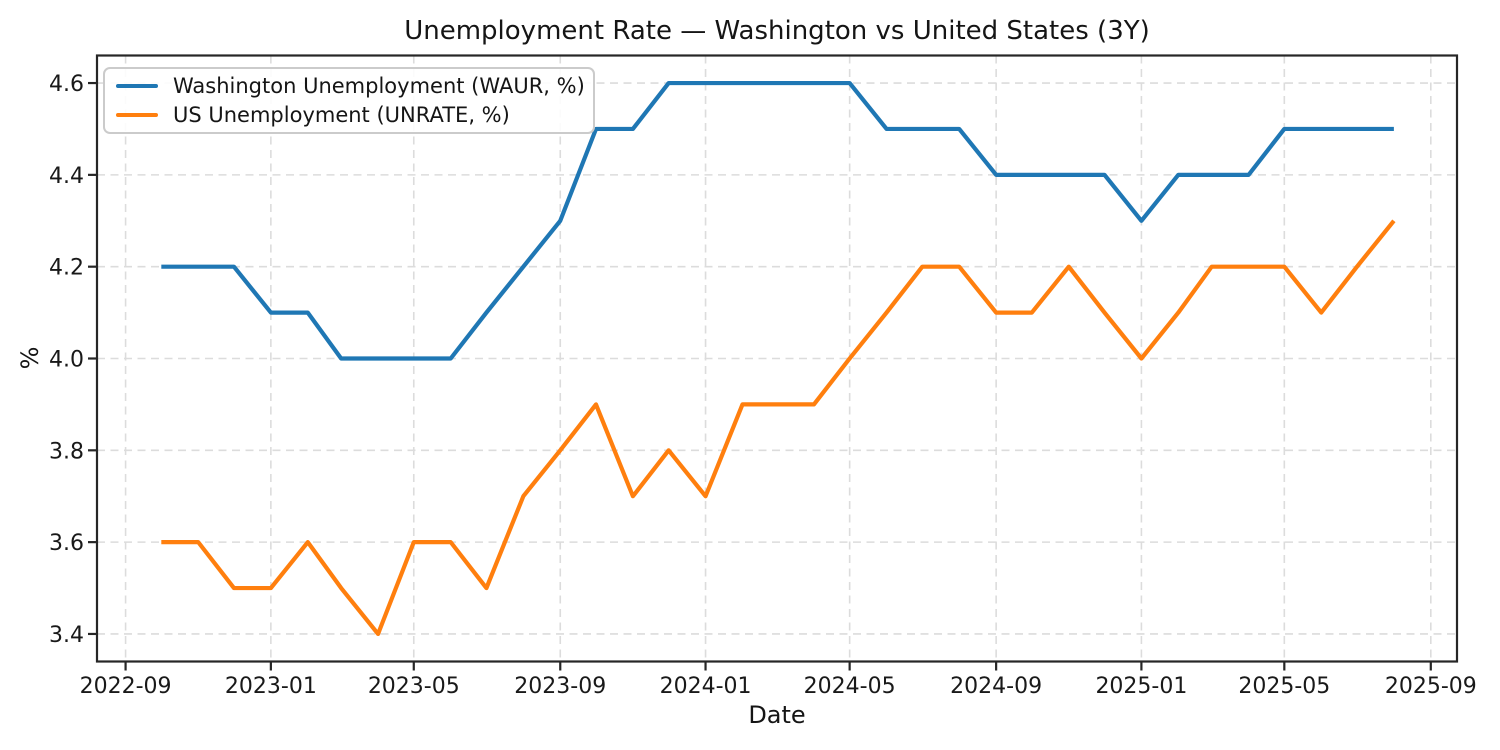 The height and width of the screenshot is (750, 1500). What do you see at coordinates (30, 358) in the screenshot?
I see `y-axis-label: %` at bounding box center [30, 358].